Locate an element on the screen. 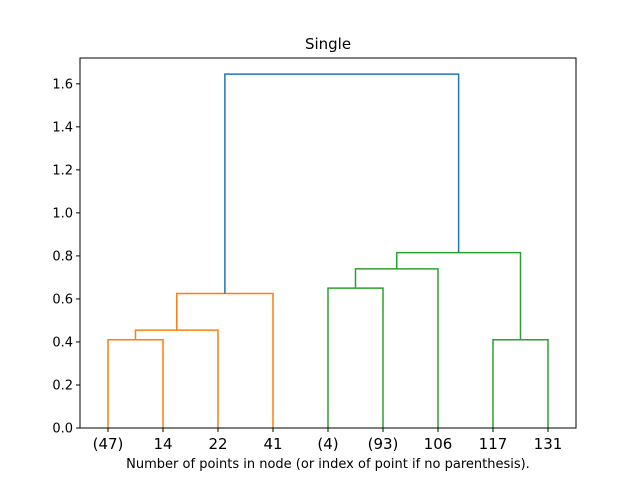 The image size is (640, 480). y-tick-label: 0.8 is located at coordinates (62, 256).